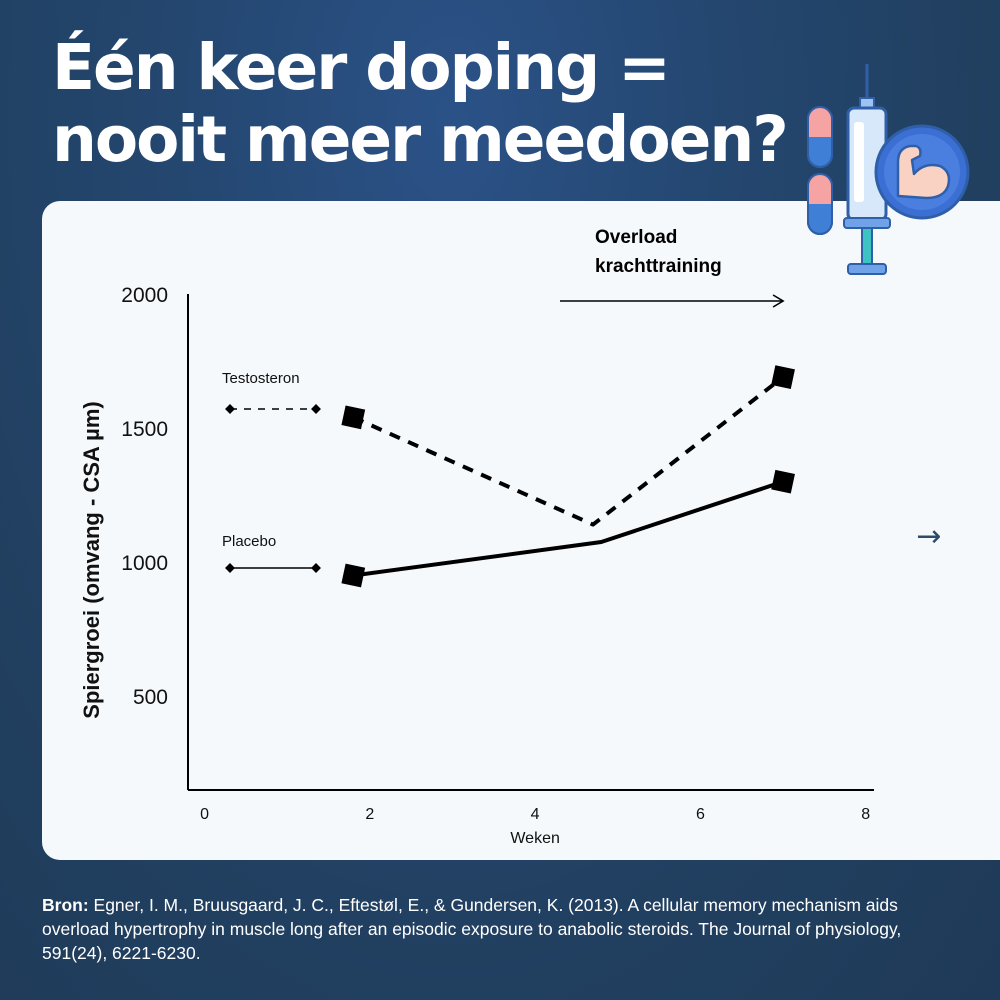 This screenshot has height=1000, width=1000. Describe the element at coordinates (144, 429) in the screenshot. I see `y-tick-label: 1500` at that location.